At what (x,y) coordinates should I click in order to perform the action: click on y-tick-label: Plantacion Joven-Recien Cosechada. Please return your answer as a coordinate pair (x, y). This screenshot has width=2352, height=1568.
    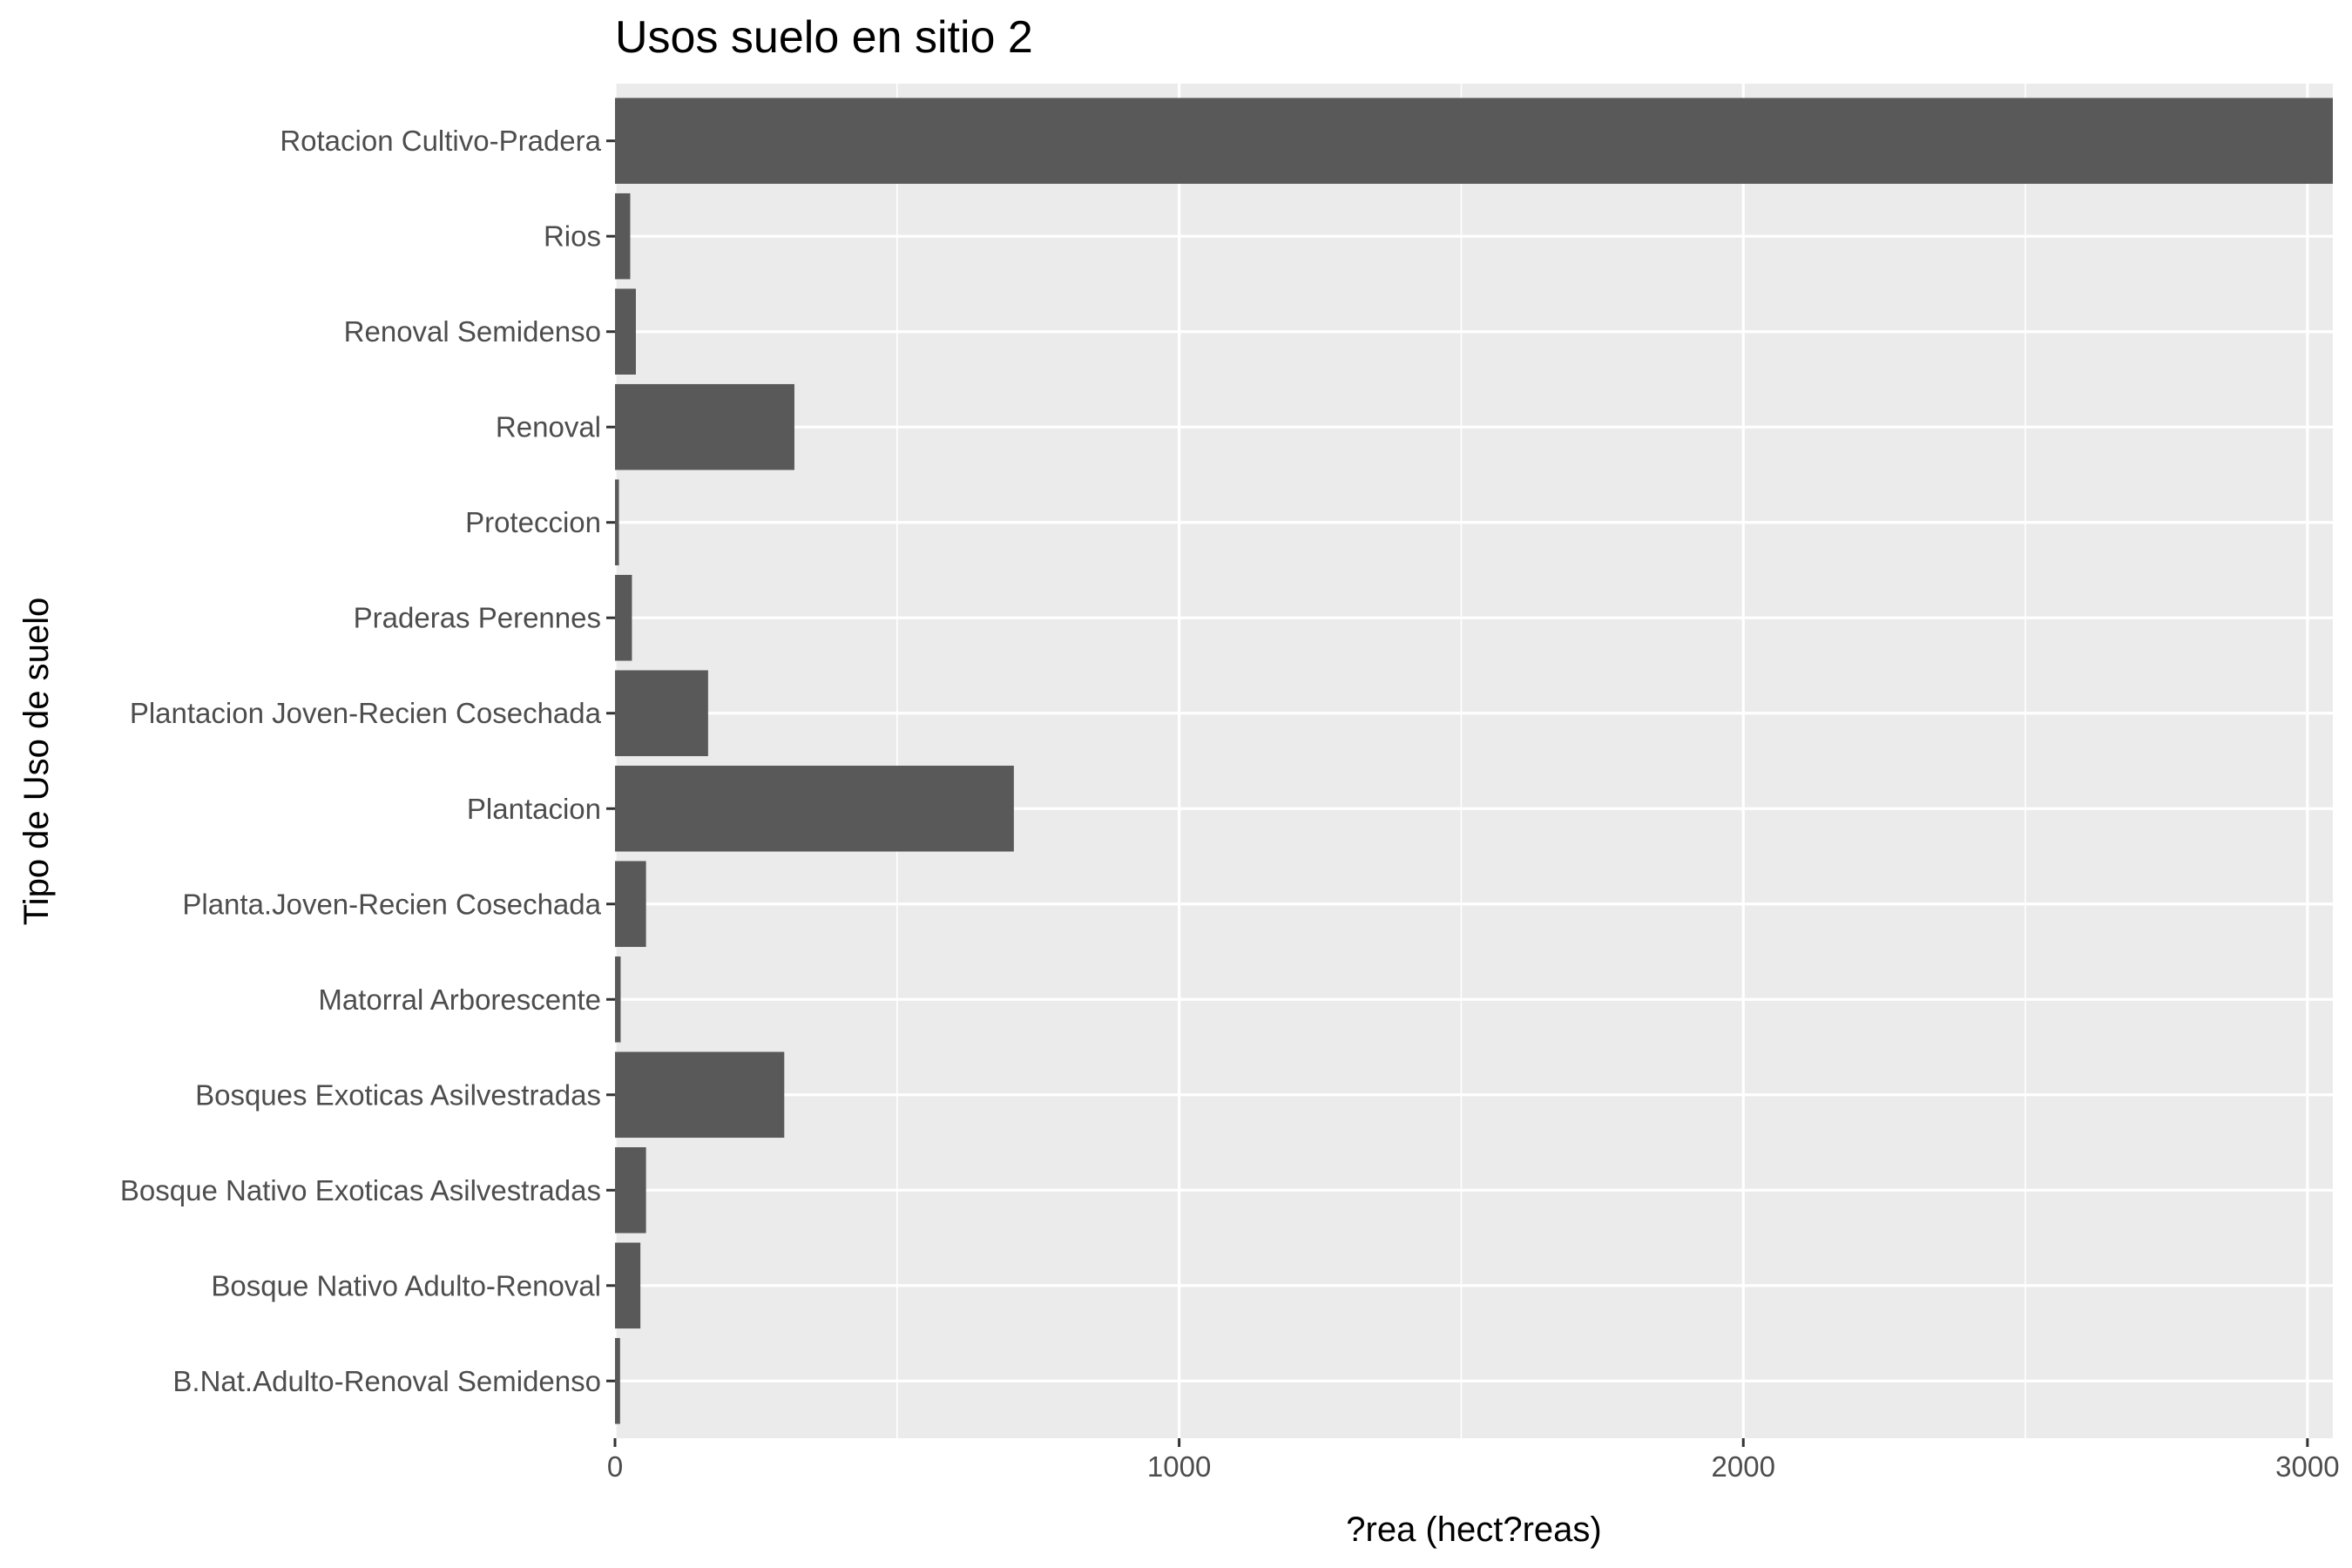
    Looking at the image, I should click on (366, 713).